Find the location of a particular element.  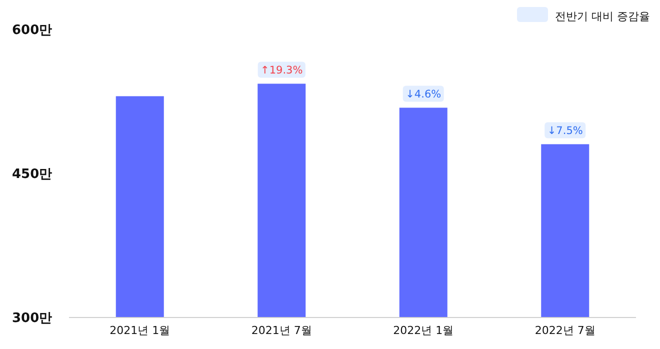

x-tick-label: 2021년 1월 is located at coordinates (140, 330).